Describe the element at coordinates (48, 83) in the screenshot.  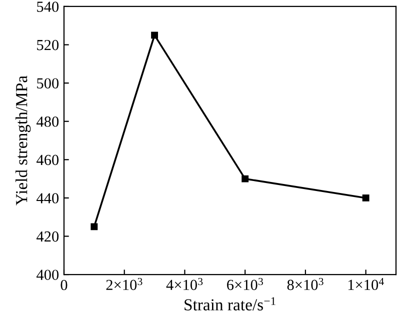
I see `y-tick-label: 500` at that location.